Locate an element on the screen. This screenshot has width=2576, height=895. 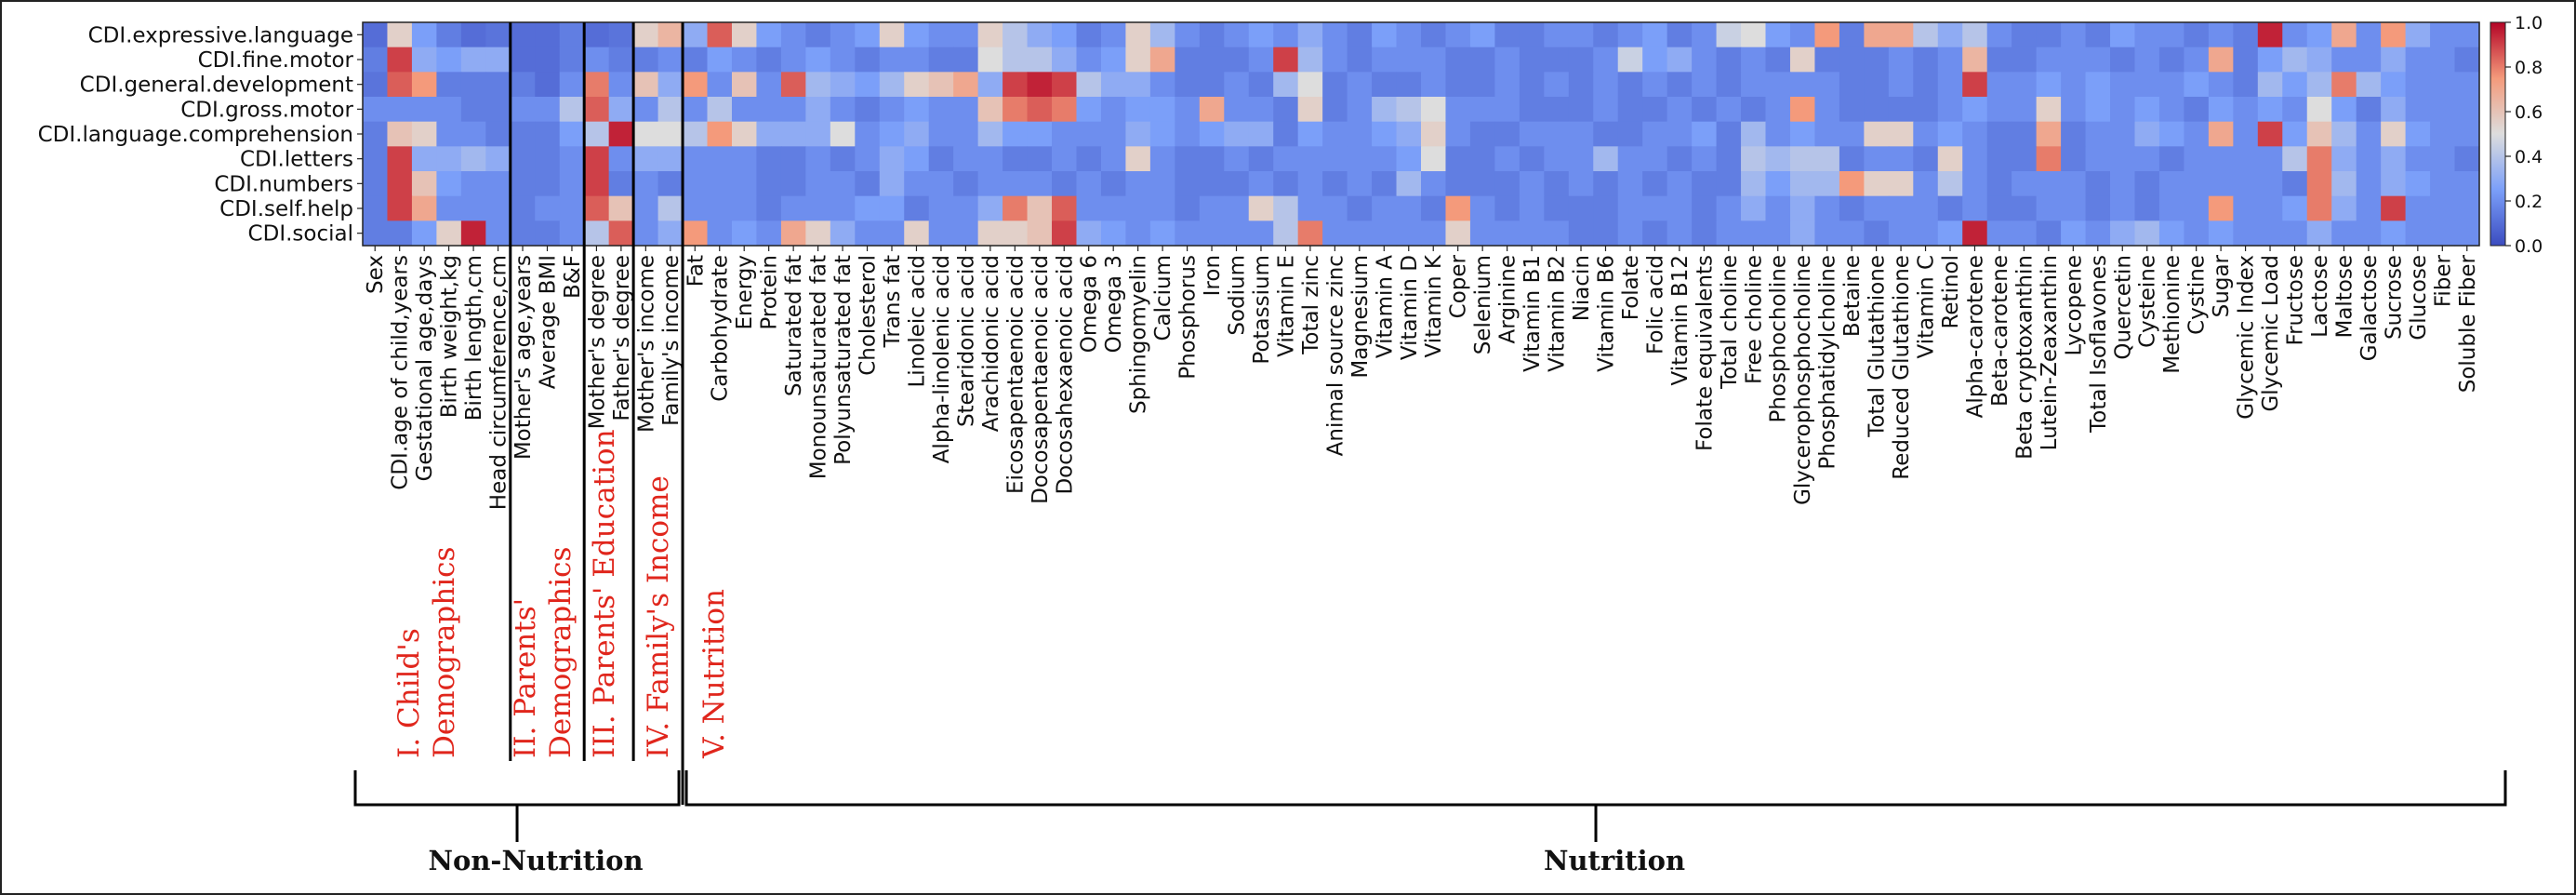
column-label: Eicosapentaenoic acid is located at coordinates (1015, 374).